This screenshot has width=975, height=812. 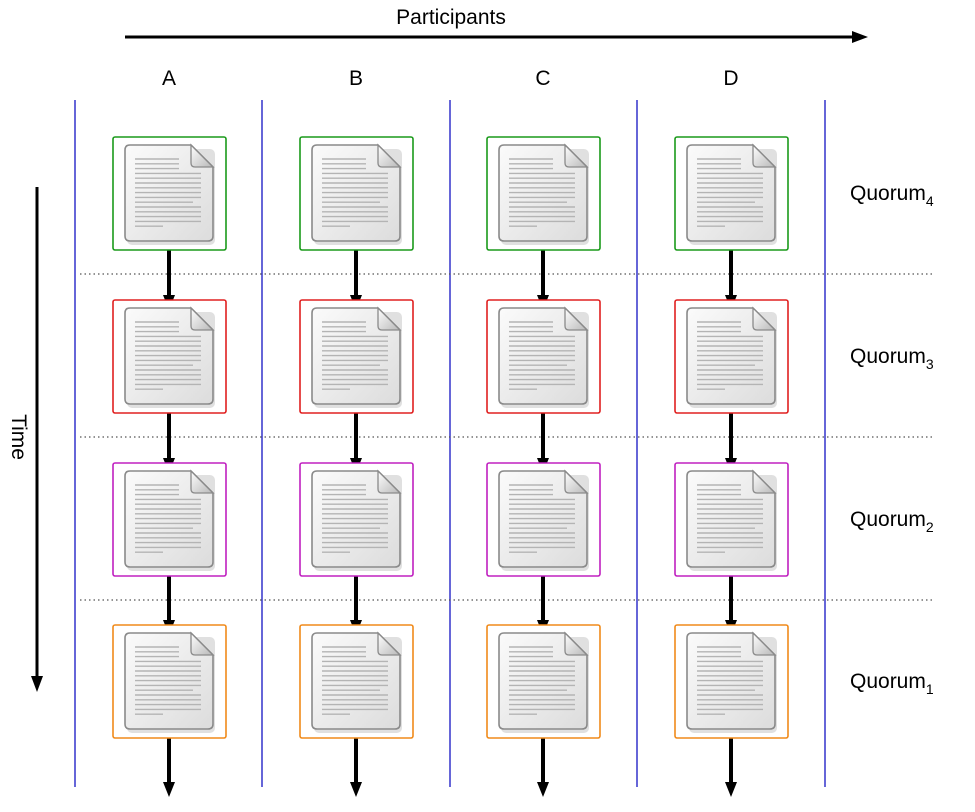 What do you see at coordinates (18, 437) in the screenshot?
I see `time-axis-label: Time` at bounding box center [18, 437].